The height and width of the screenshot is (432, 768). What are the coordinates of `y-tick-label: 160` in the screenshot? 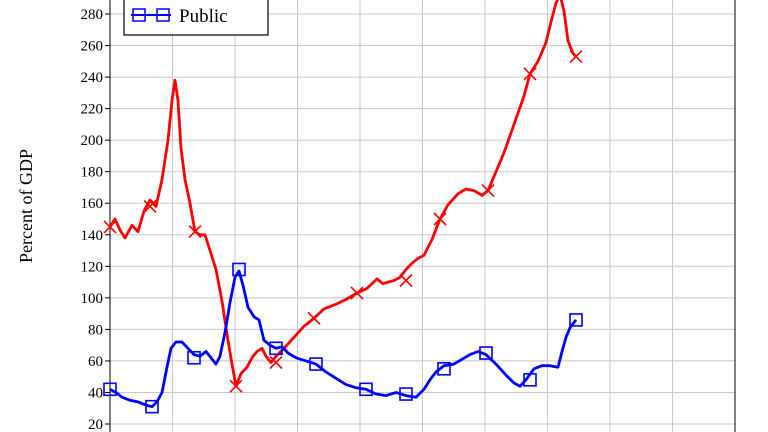 It's located at (92, 204).